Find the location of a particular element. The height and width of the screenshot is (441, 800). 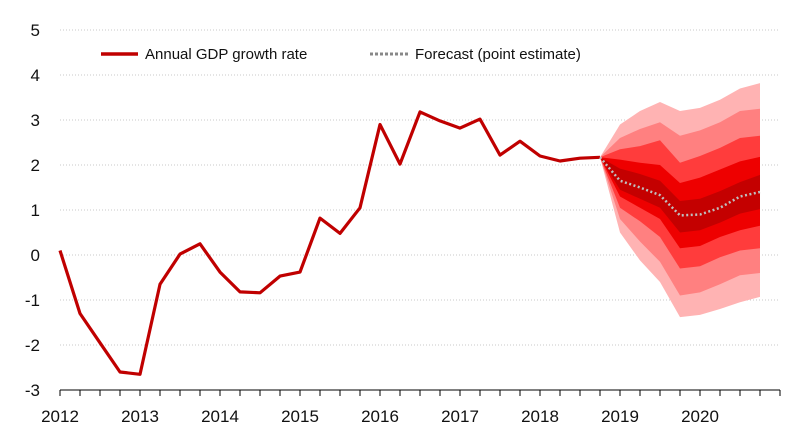

fan-chart-bands is located at coordinates (680, 200).